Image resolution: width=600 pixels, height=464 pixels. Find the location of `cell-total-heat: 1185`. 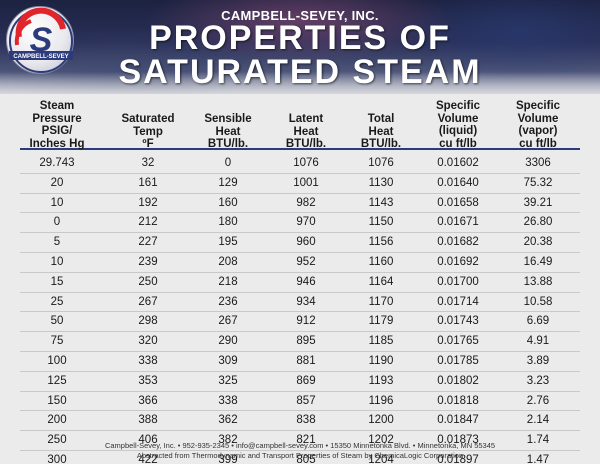

cell-total-heat: 1185 is located at coordinates (381, 341).